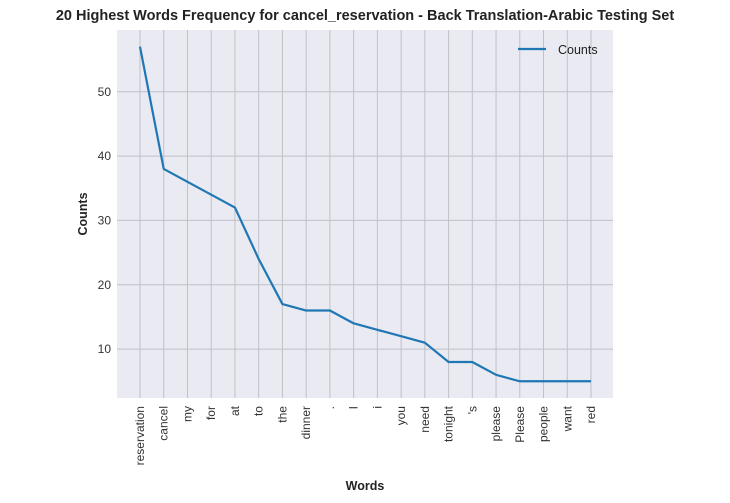  Describe the element at coordinates (591, 414) in the screenshot. I see `x-tick-label: red` at that location.